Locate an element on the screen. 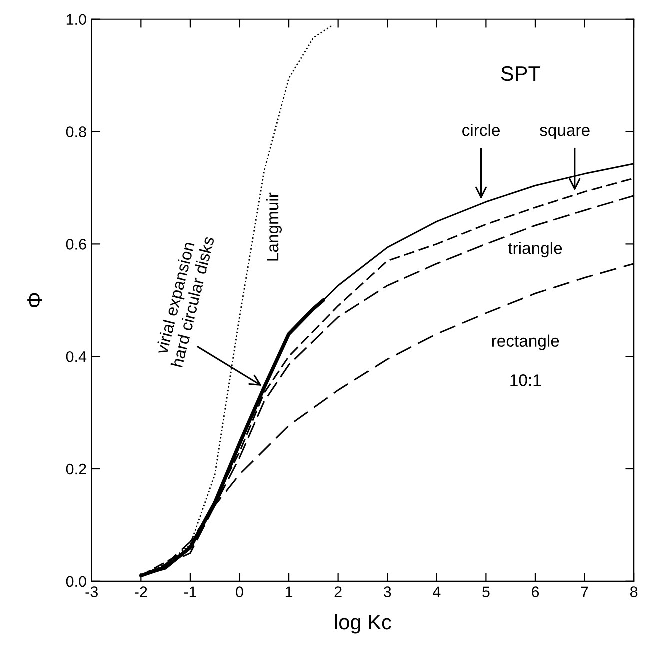 This screenshot has height=646, width=647. y-tick-label: 0.8 is located at coordinates (76, 132).